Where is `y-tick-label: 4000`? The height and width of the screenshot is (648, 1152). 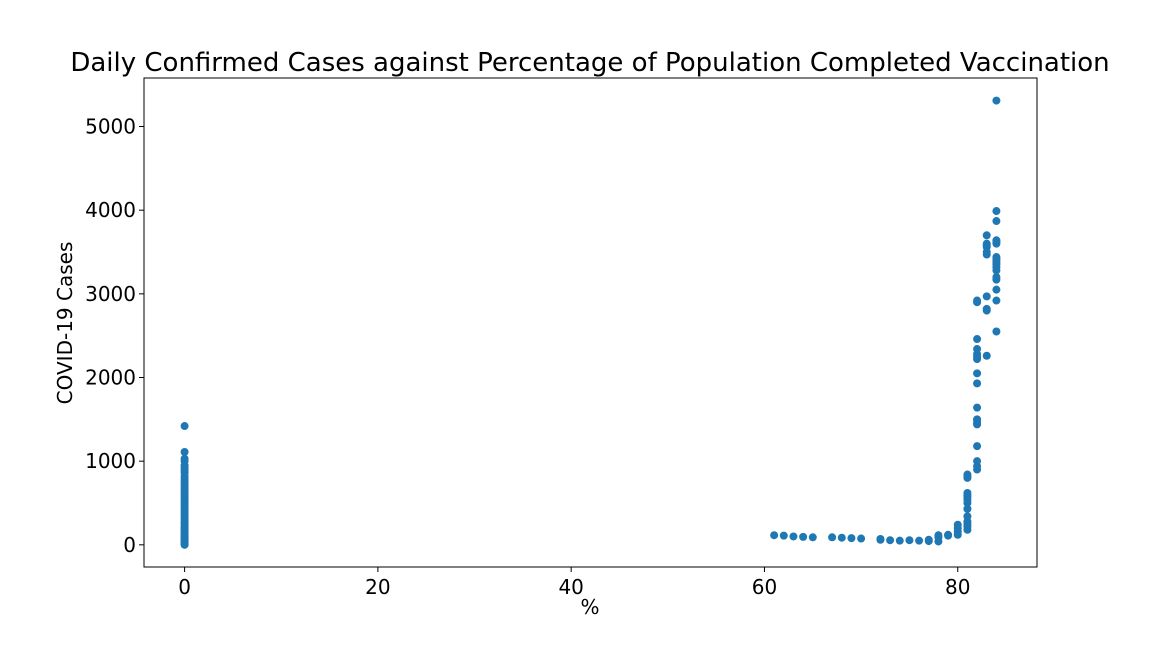 y-tick-label: 4000 is located at coordinates (110, 210).